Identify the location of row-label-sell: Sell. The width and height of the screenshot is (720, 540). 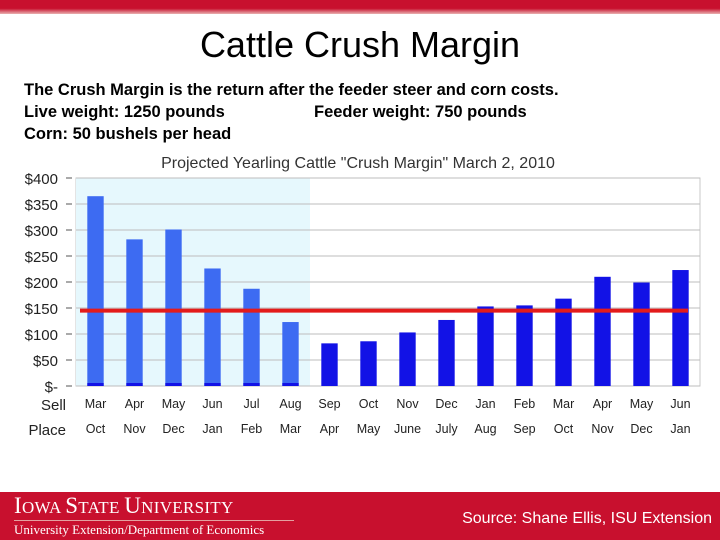
(53, 405).